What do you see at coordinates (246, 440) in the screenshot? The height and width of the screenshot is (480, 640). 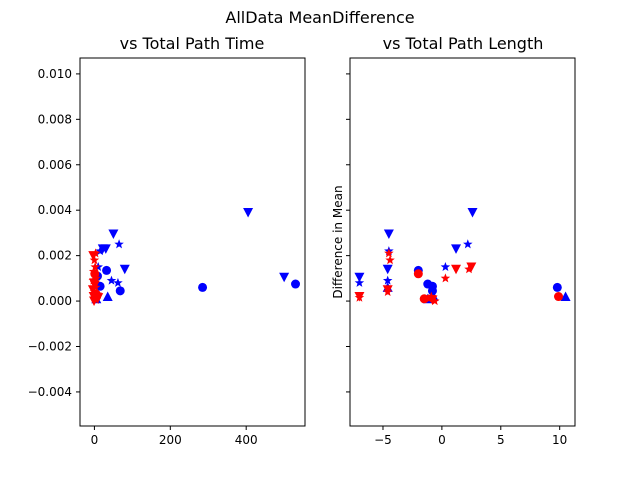 I see `x-tick-label: 400` at bounding box center [246, 440].